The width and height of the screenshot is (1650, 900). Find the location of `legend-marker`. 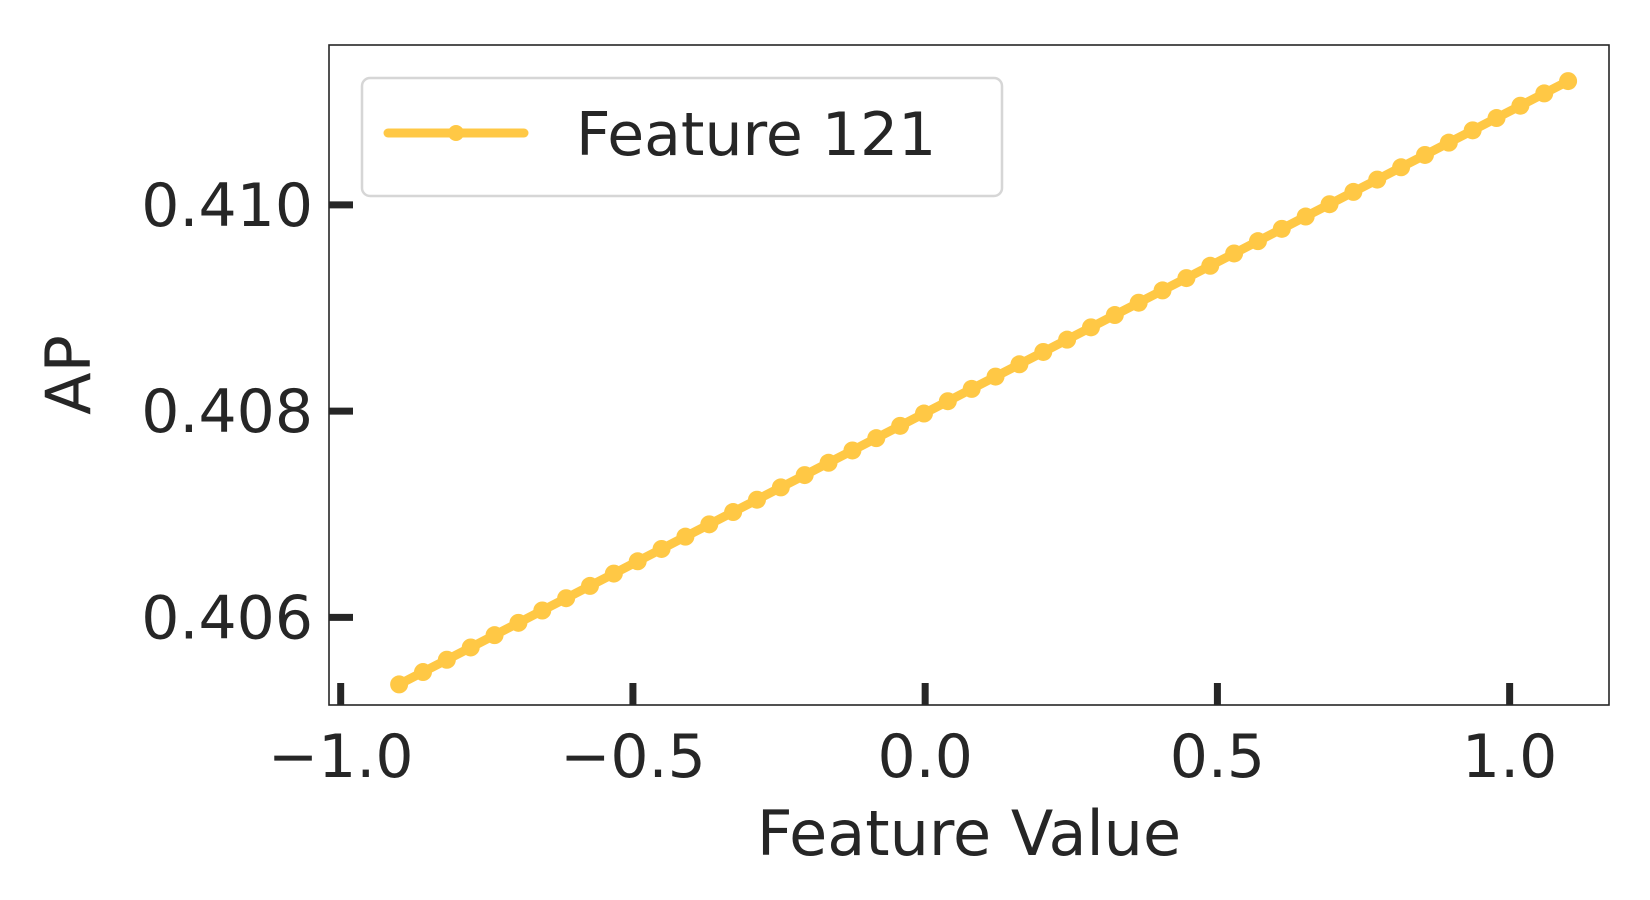

legend-marker is located at coordinates (456, 133).